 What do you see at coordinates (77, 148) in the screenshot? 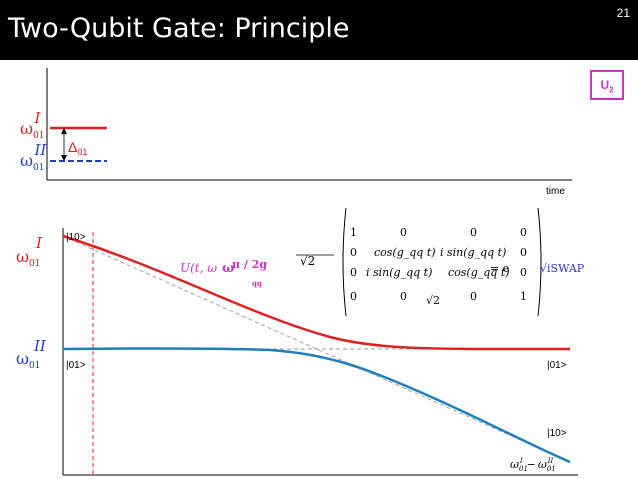
I see `detuning-label: Δ01` at bounding box center [77, 148].